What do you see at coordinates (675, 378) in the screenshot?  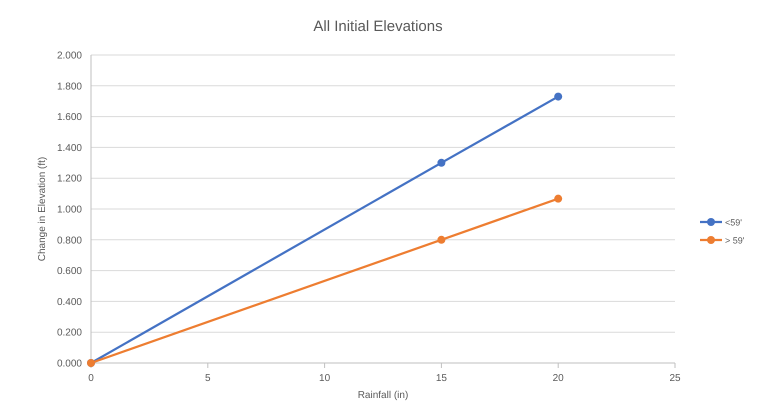 I see `x-tick-label: 25` at bounding box center [675, 378].